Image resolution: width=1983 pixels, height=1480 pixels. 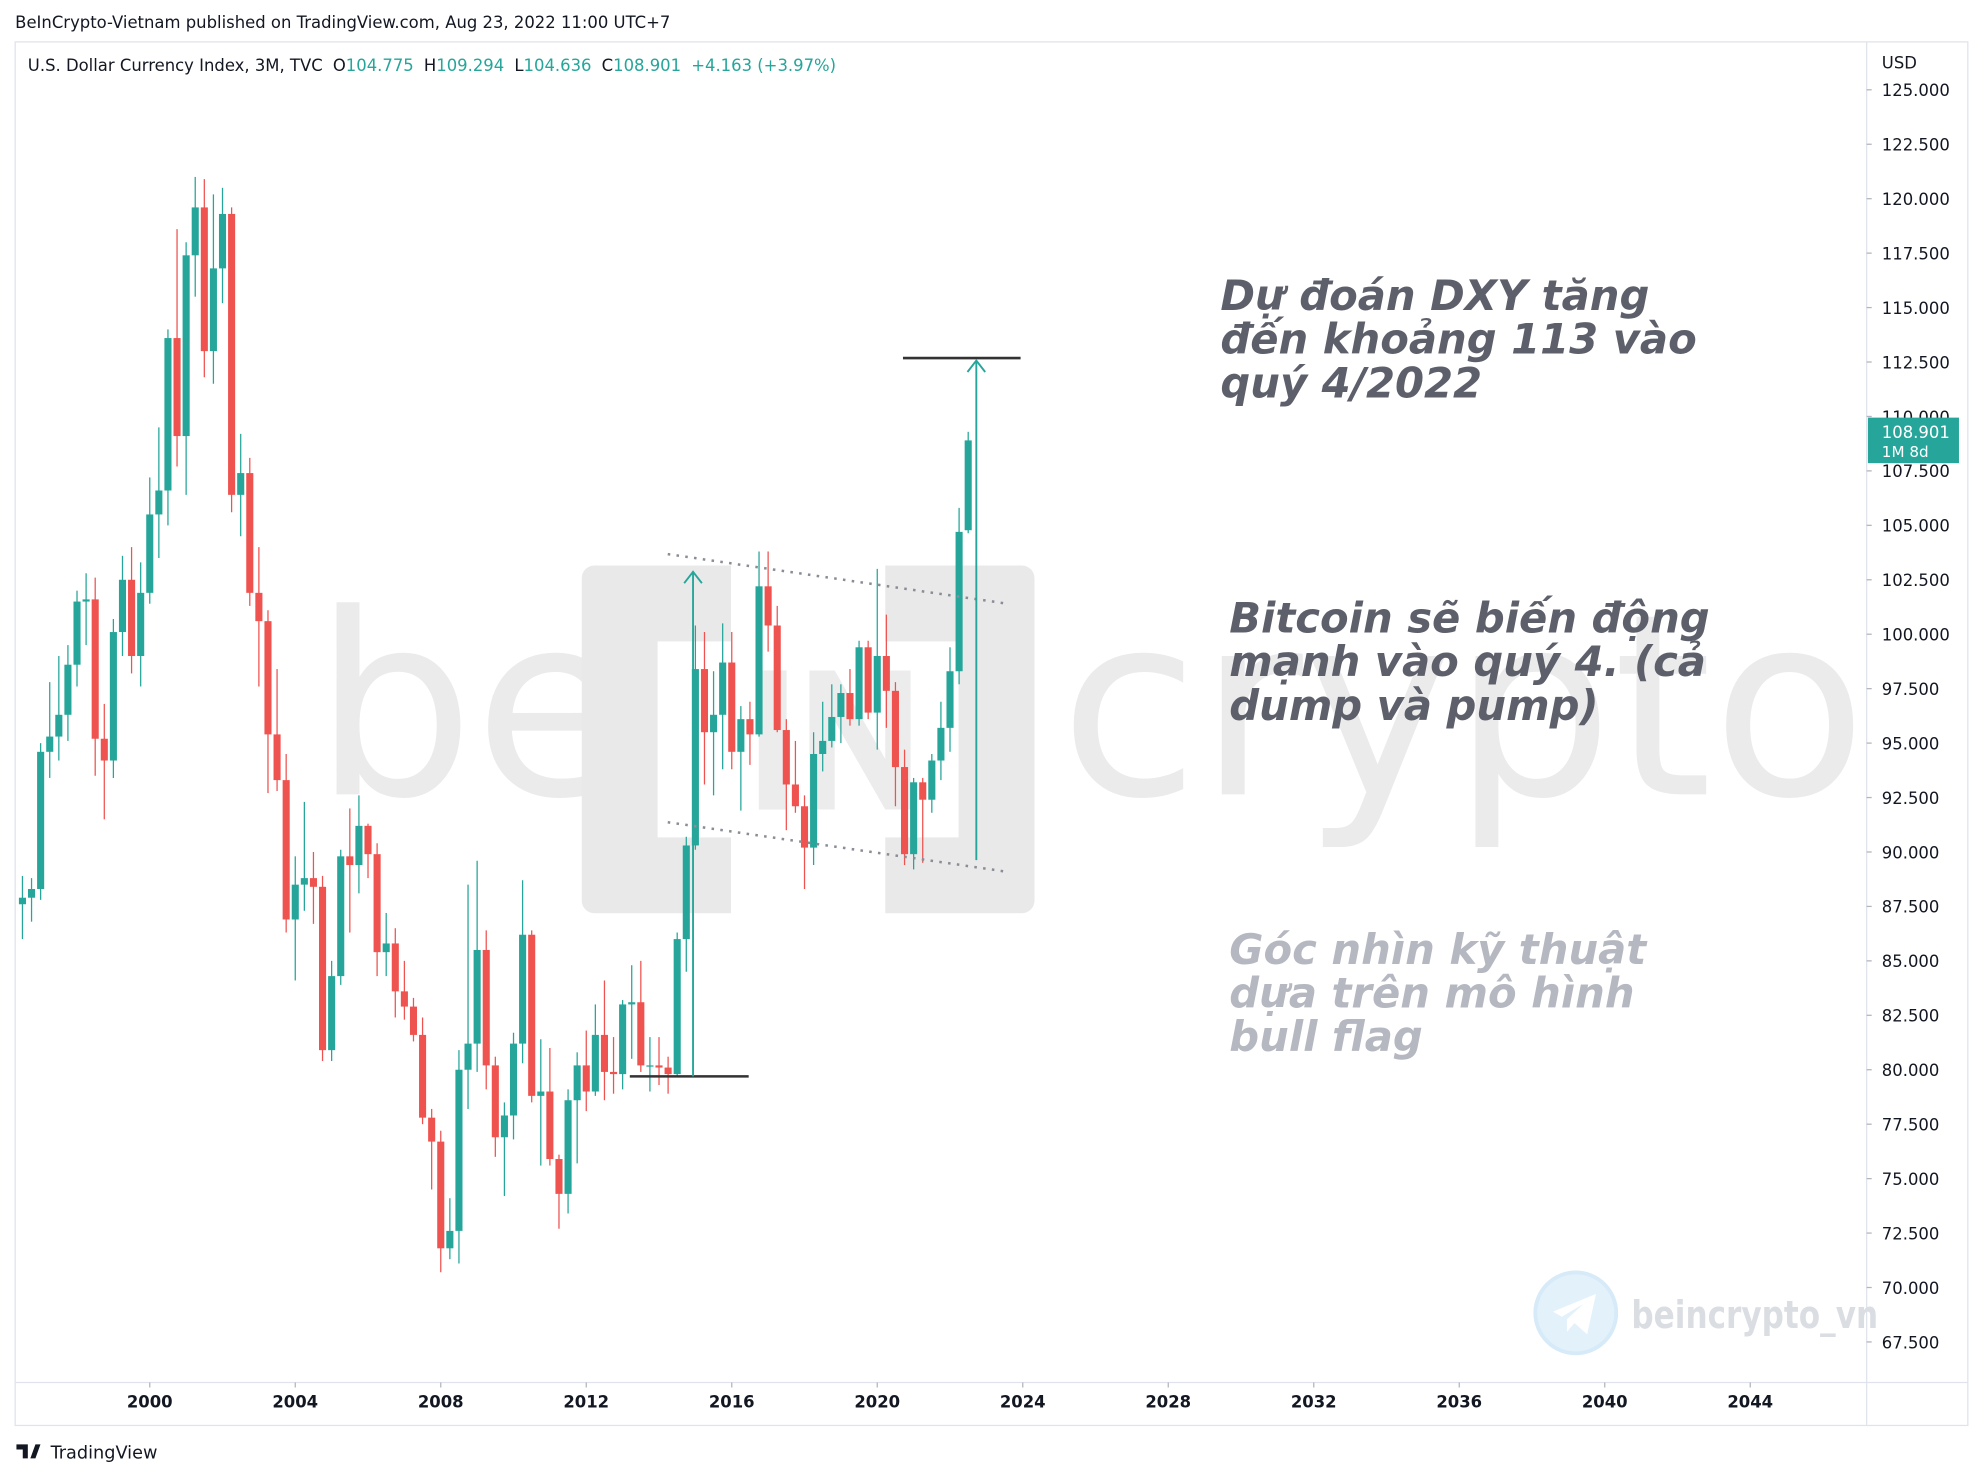 I want to click on last-price: 108.901, so click(x=1916, y=432).